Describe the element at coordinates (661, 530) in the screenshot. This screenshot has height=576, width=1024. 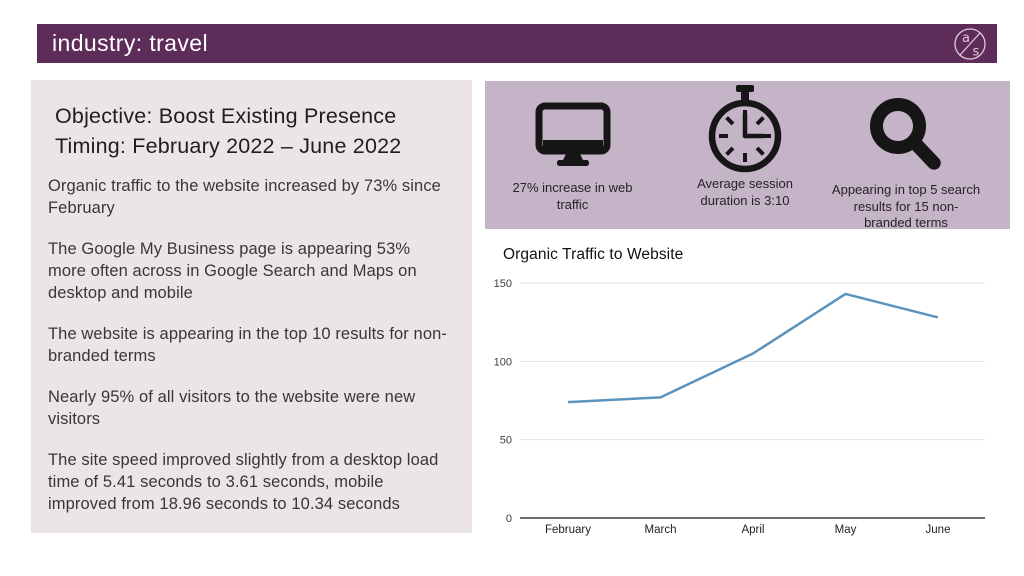
I see `x-tick-label: March` at that location.